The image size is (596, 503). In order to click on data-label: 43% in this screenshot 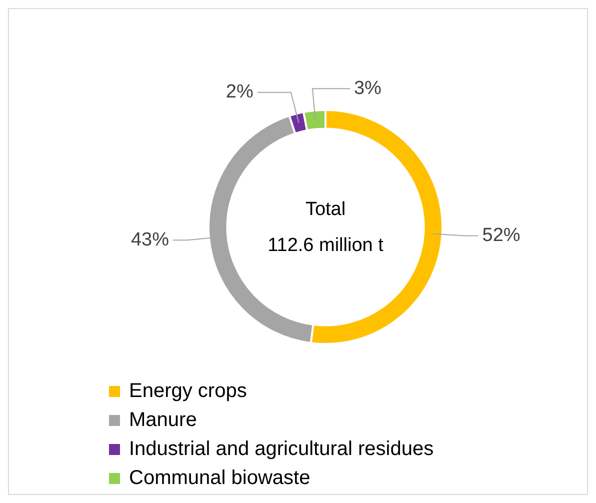, I will do `click(150, 239)`.